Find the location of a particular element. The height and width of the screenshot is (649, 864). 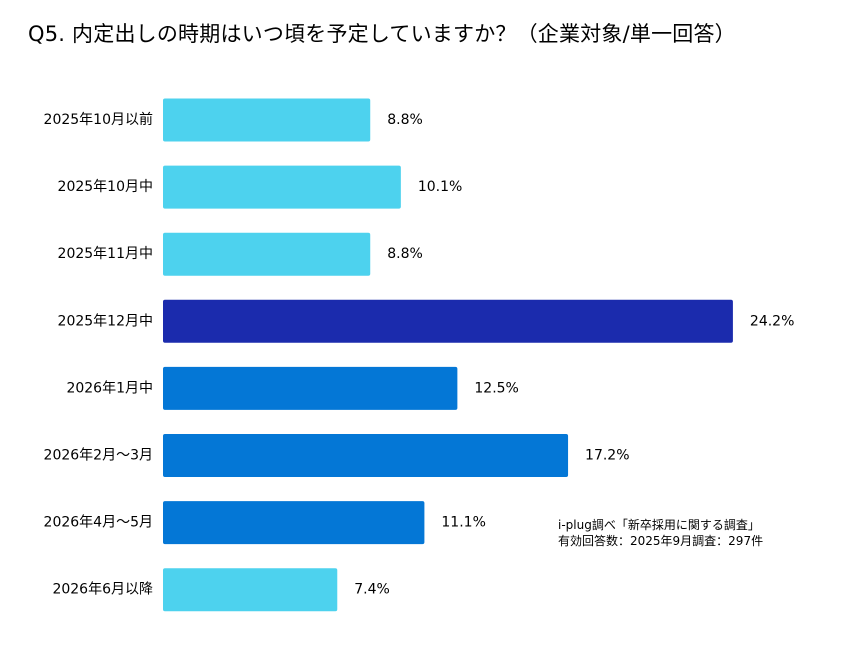

category-label-8: 2026年6月以降 is located at coordinates (102, 590).